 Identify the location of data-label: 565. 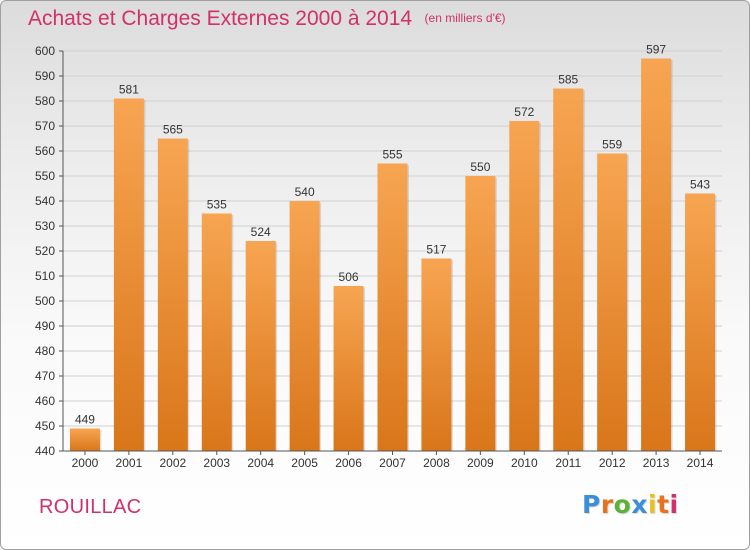
(173, 130).